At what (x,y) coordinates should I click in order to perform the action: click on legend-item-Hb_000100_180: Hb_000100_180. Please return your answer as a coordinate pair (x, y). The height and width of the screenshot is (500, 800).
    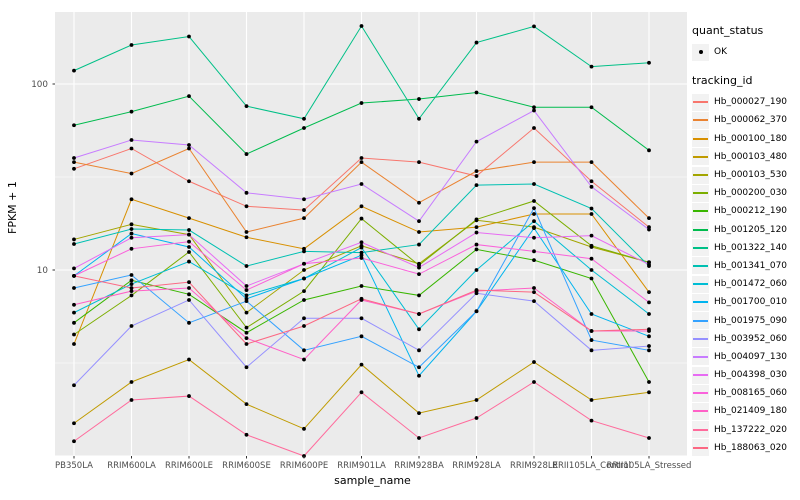
    Looking at the image, I should click on (745, 139).